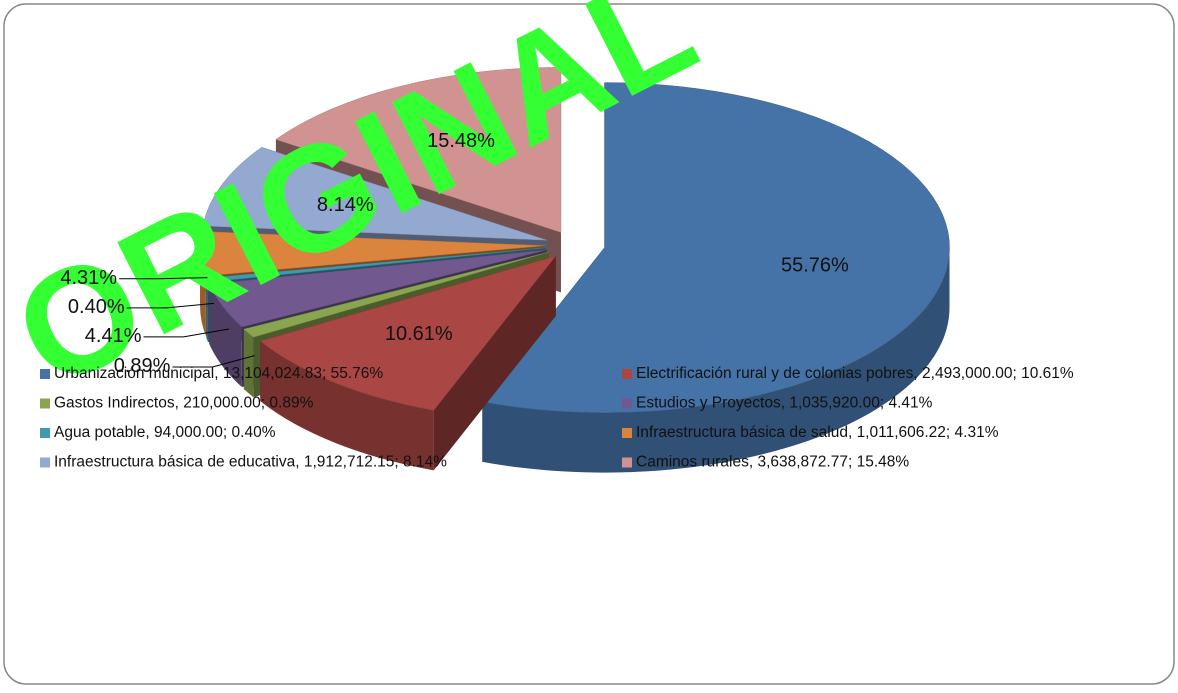 The height and width of the screenshot is (693, 1178). I want to click on legend-label: Gastos Indirectos, 210,000.00; 0.89%, so click(184, 403).